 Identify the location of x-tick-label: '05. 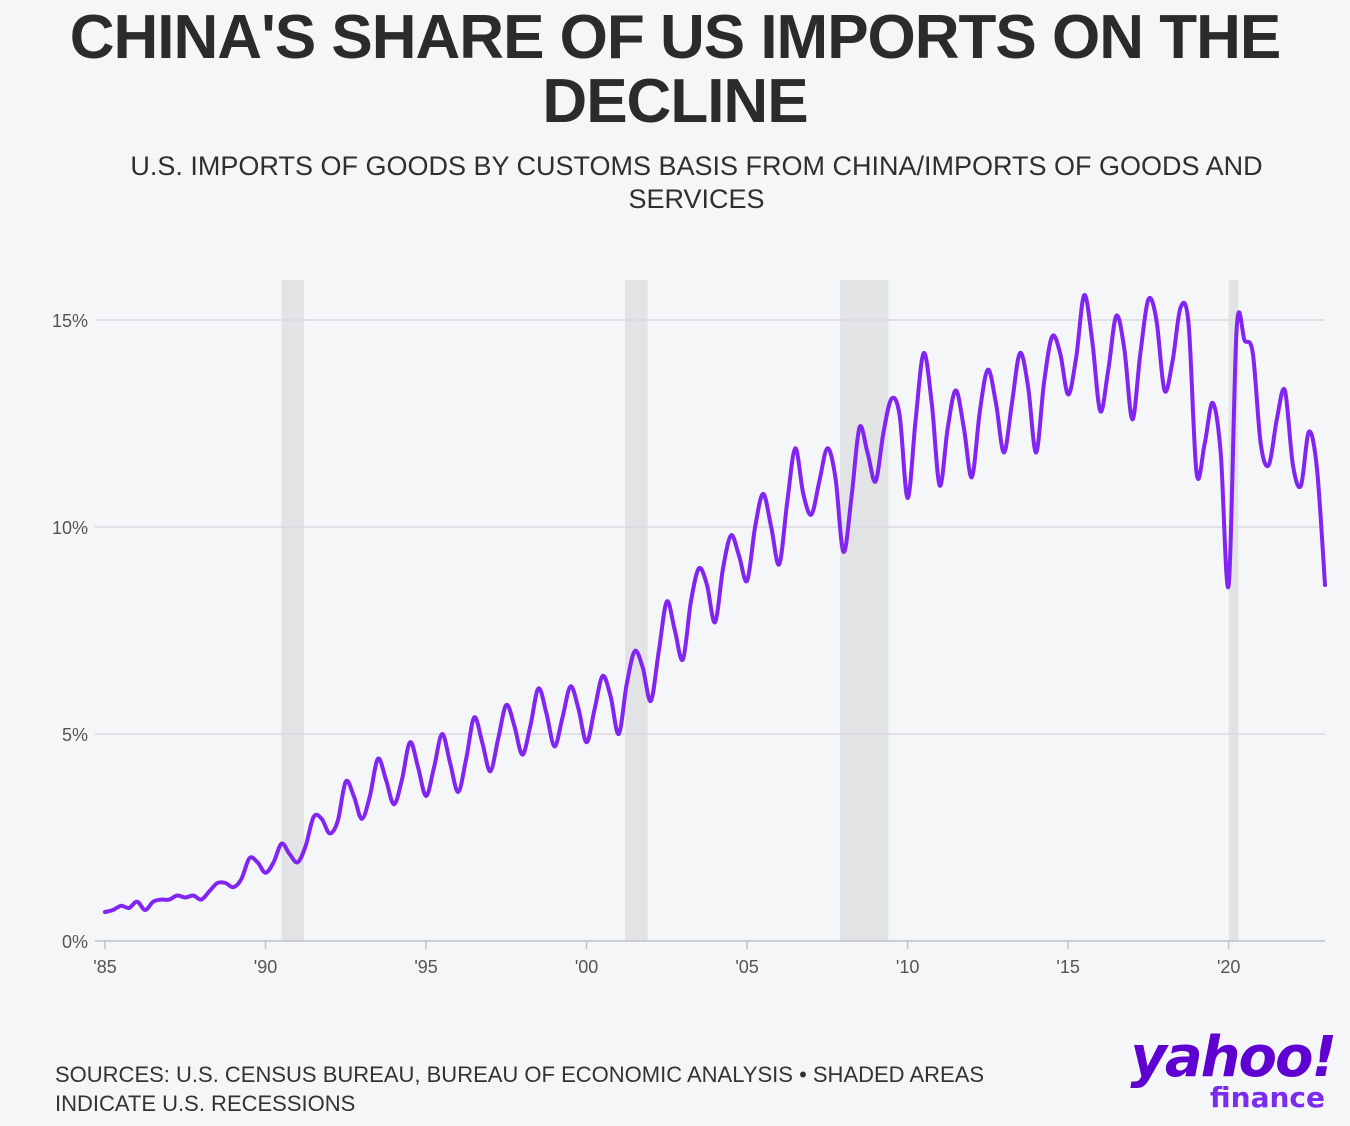
(746, 967).